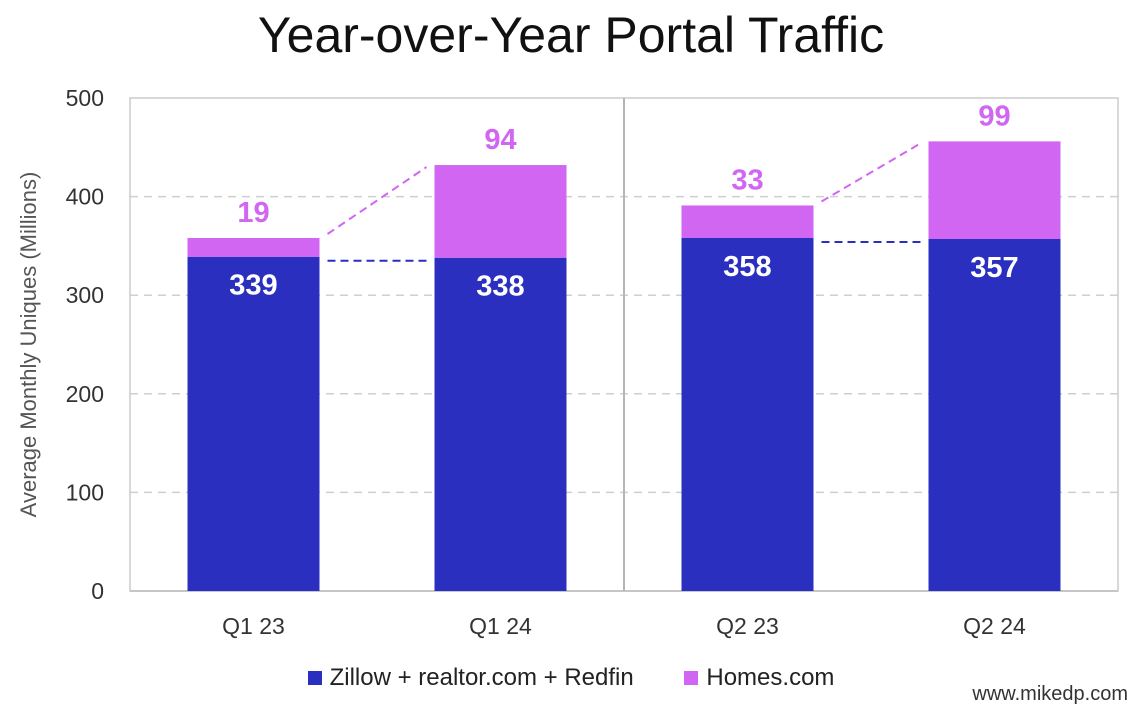  I want to click on x-tick-label: Q1 23, so click(253, 626).